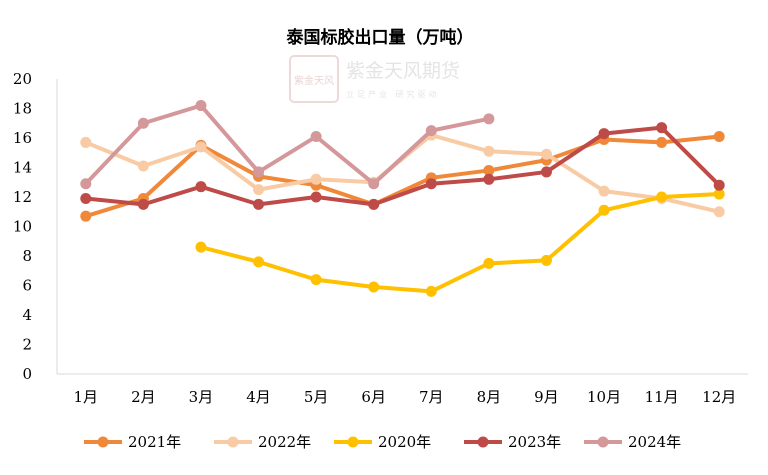 The width and height of the screenshot is (768, 475). What do you see at coordinates (22, 109) in the screenshot?
I see `y-tick-label: 18` at bounding box center [22, 109].